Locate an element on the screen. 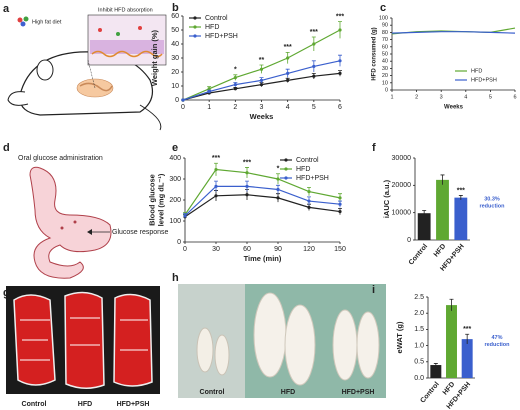  response-label: Glucose response is located at coordinates (140, 232).